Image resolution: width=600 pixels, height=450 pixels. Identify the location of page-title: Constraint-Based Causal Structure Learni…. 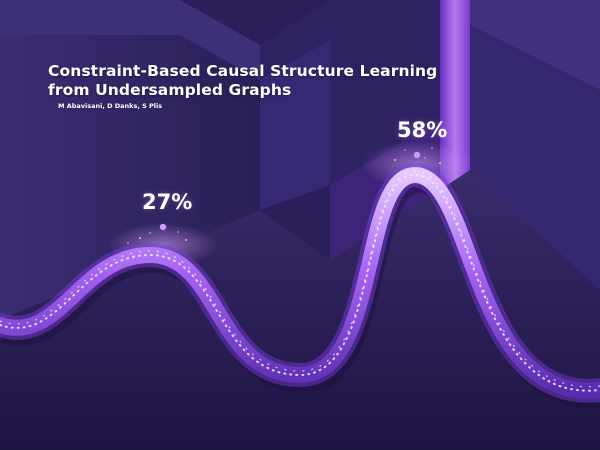
(243, 80).